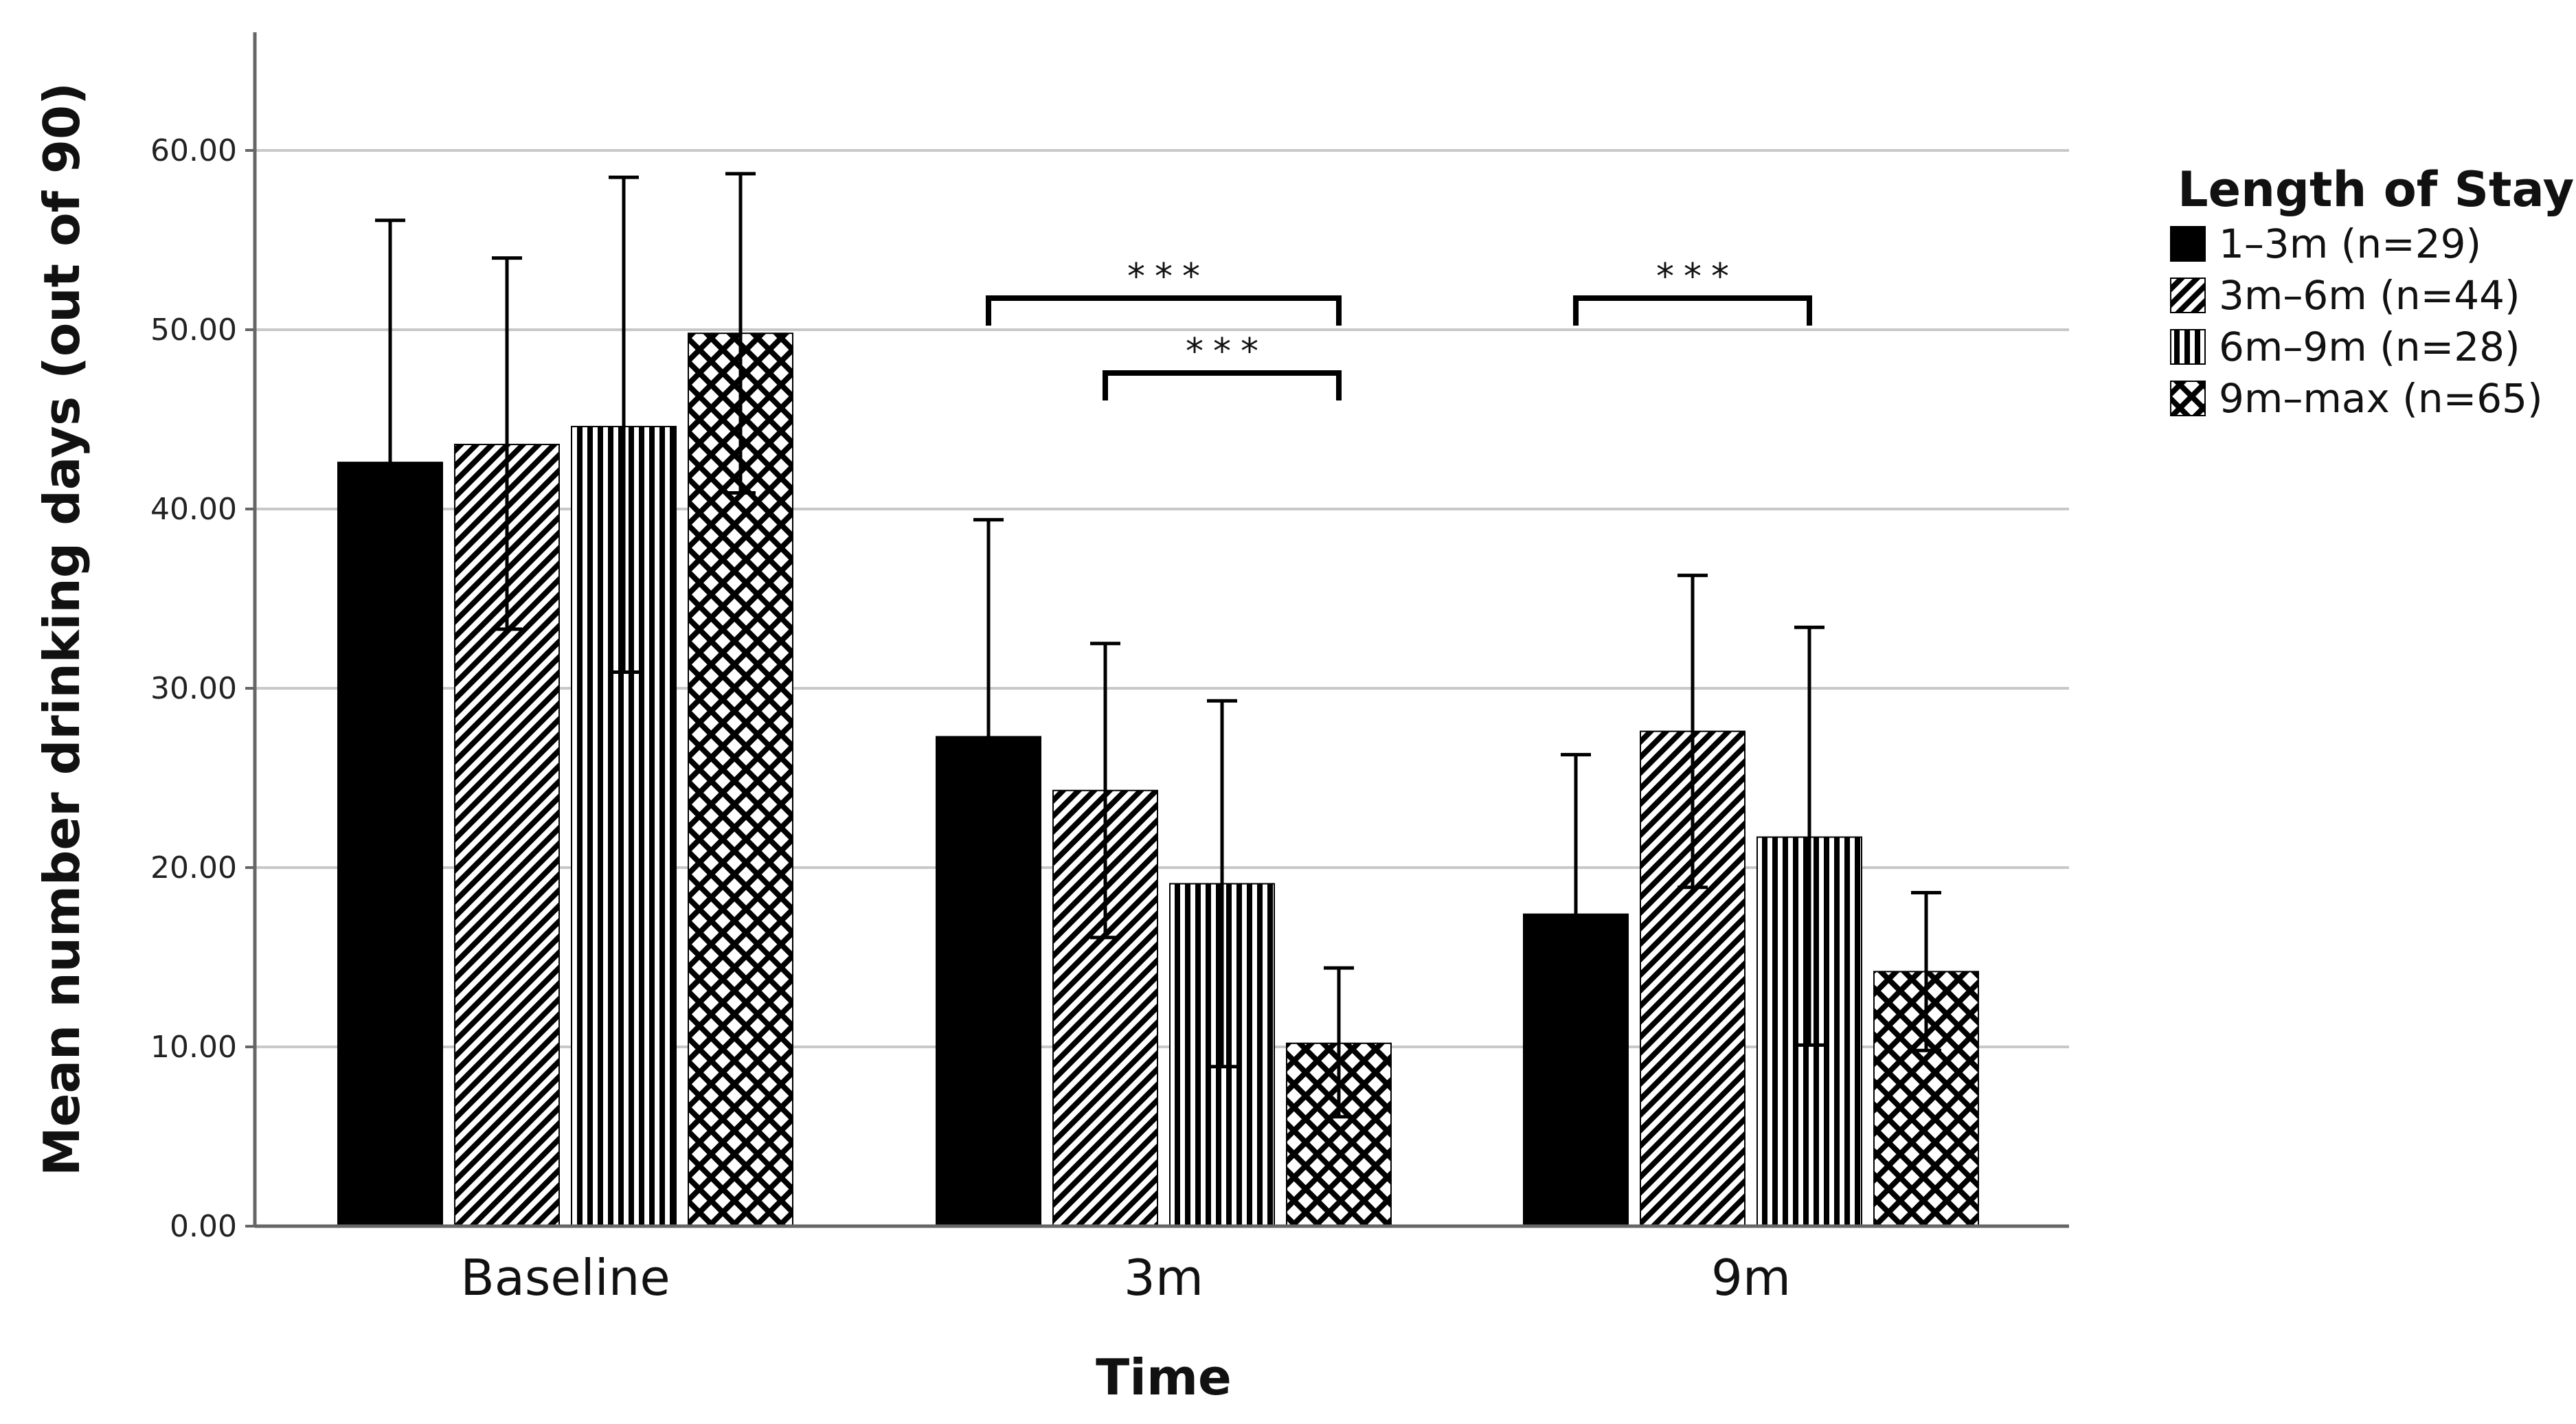 The height and width of the screenshot is (1424, 2576). What do you see at coordinates (1227, 351) in the screenshot?
I see `significance-label-1: ***` at bounding box center [1227, 351].